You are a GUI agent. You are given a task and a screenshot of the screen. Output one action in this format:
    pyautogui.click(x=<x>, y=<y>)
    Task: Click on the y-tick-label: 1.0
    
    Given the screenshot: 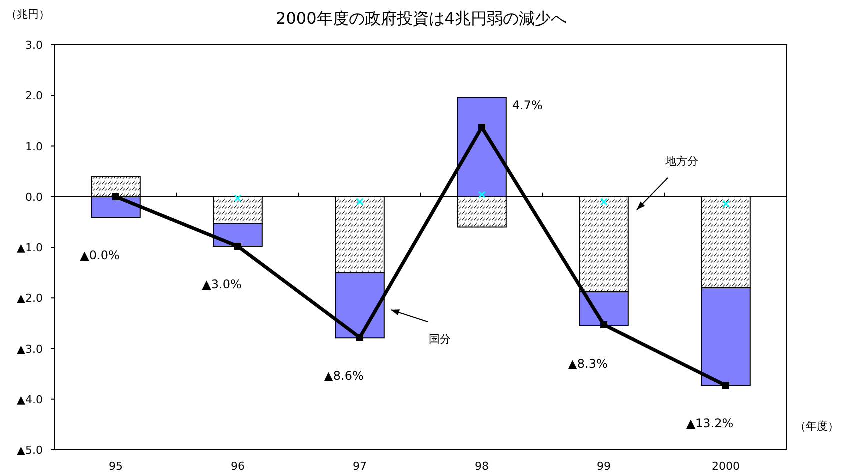 What is the action you would take?
    pyautogui.click(x=34, y=147)
    